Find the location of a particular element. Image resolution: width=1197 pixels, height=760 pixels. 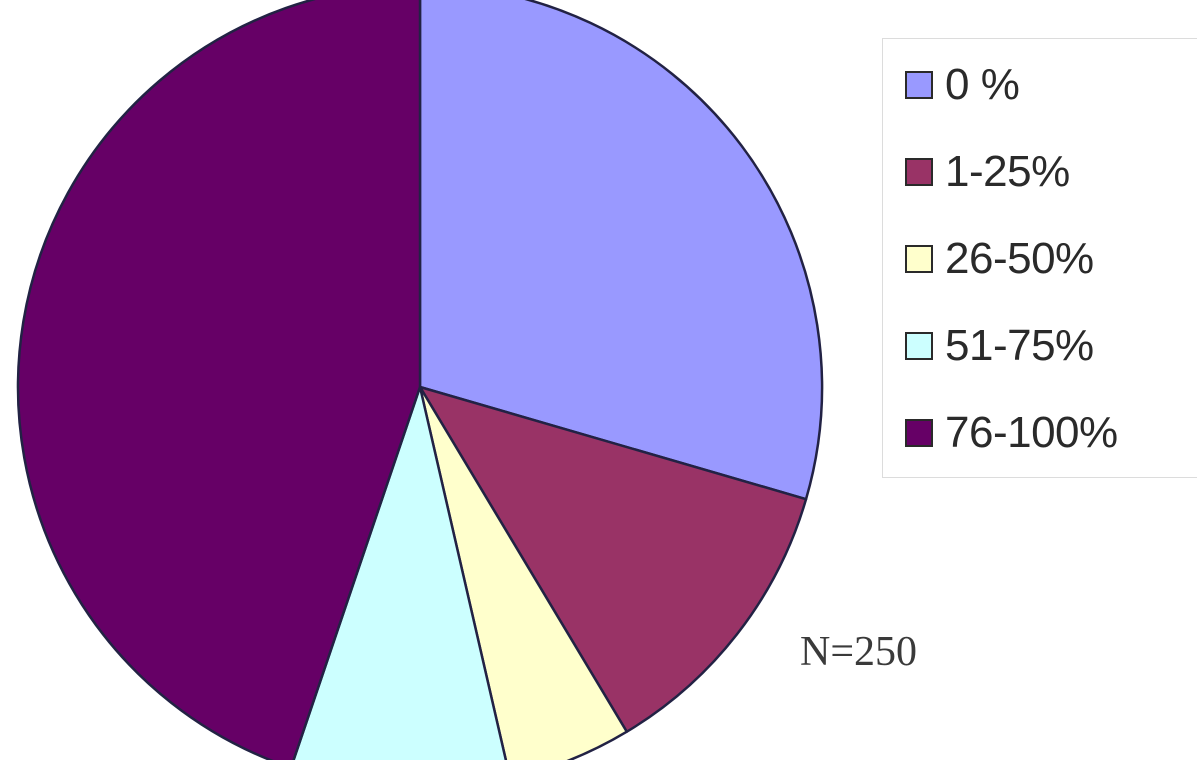

legend-item-0-pct: 0 % is located at coordinates (962, 85).